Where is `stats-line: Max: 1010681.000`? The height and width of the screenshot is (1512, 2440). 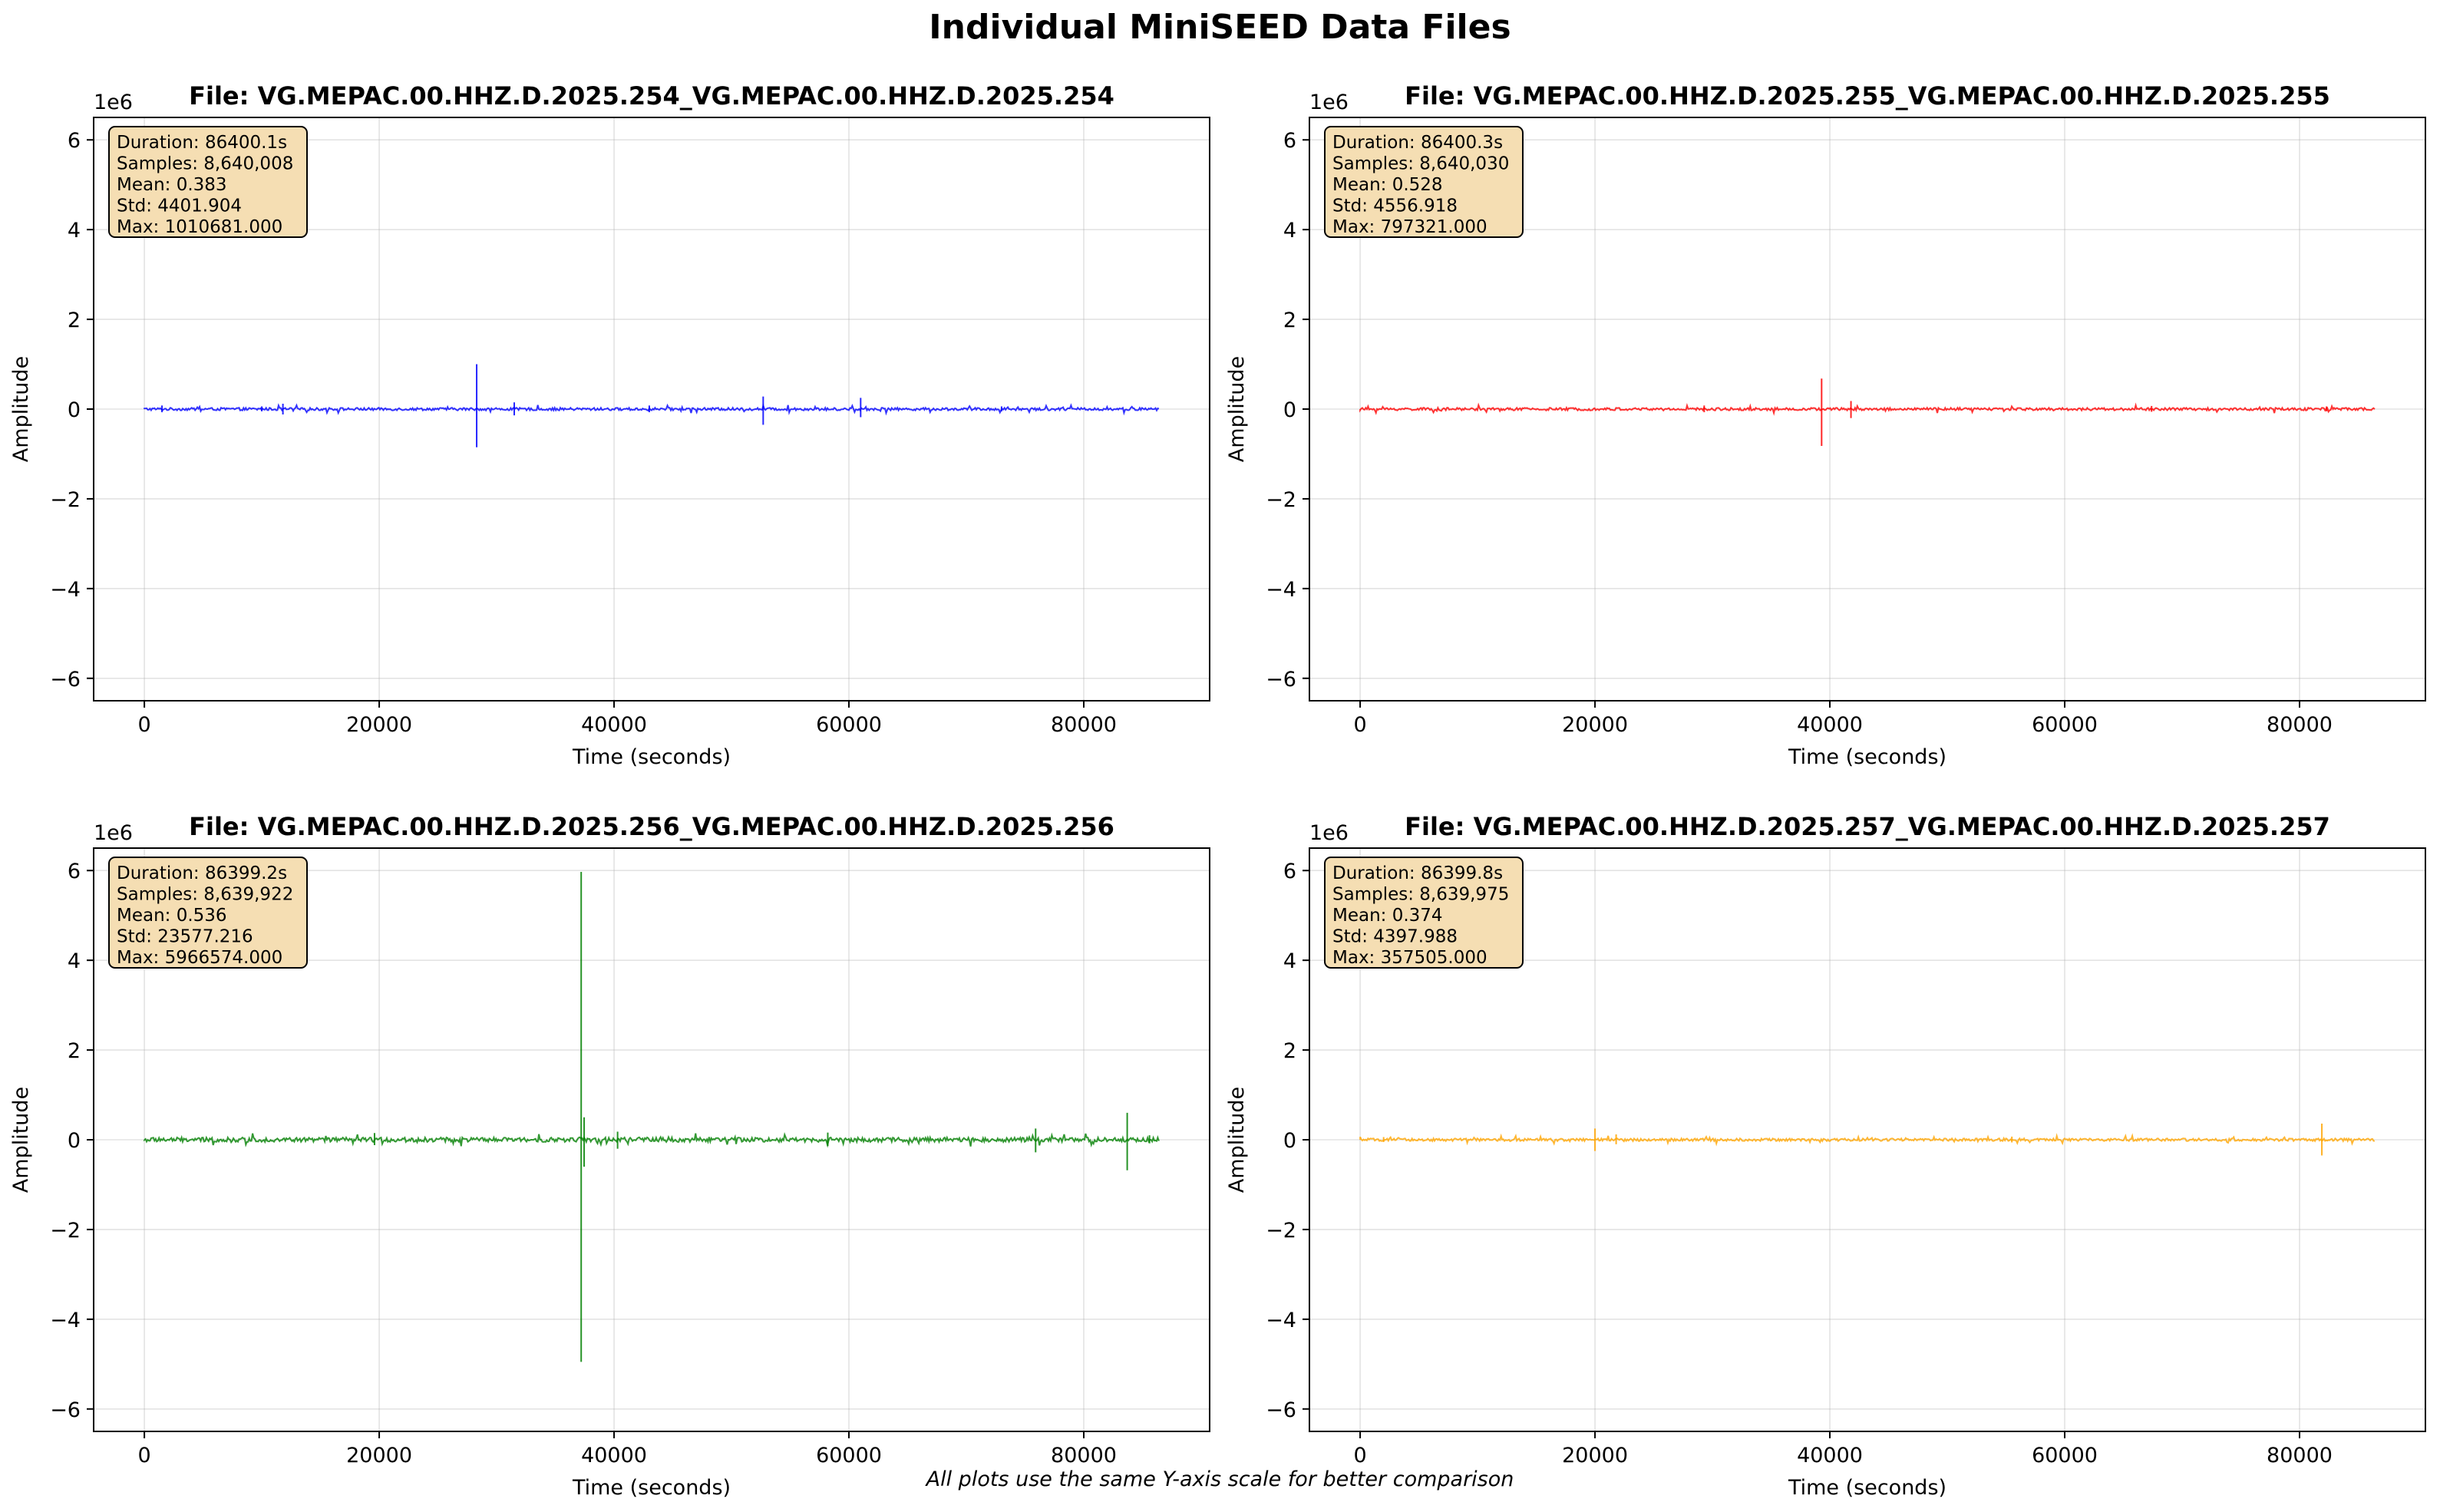
stats-line: Max: 1010681.000 is located at coordinates (199, 227).